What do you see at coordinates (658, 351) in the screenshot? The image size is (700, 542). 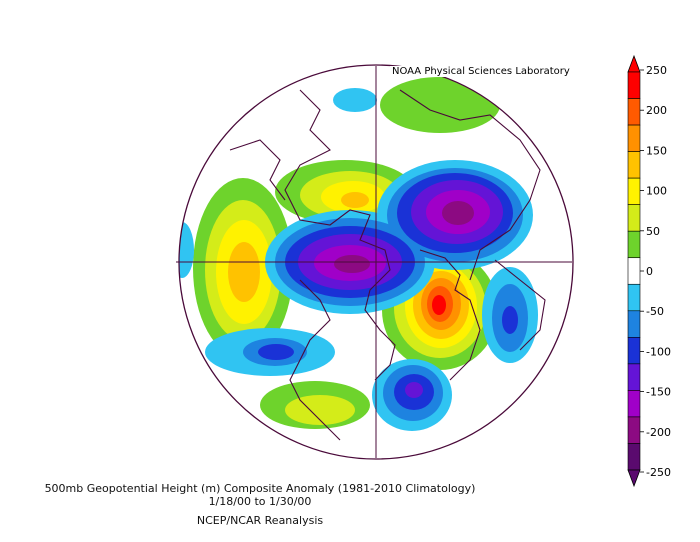 I see `colorbar-tick-label: -100` at bounding box center [658, 351].